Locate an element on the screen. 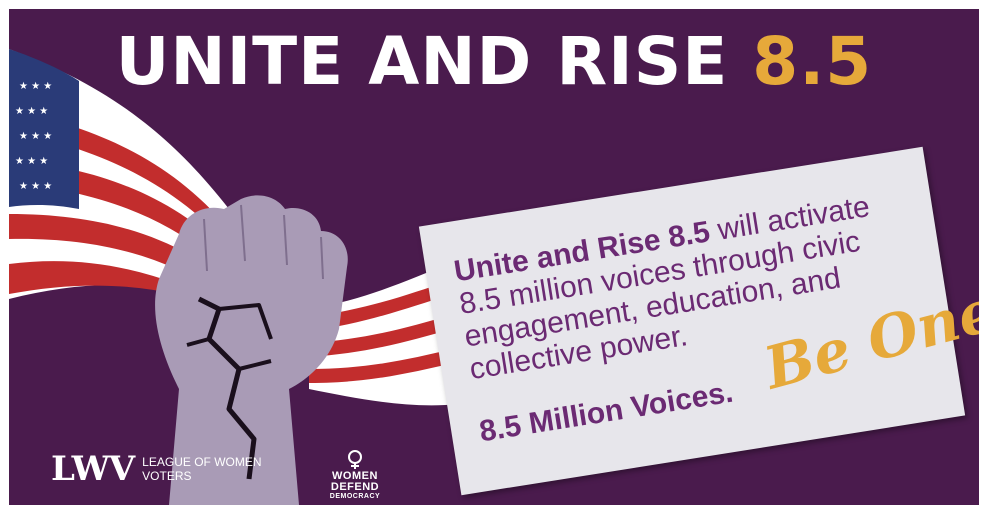 This screenshot has height=514, width=987. wdd-emblem-icon is located at coordinates (355, 459).